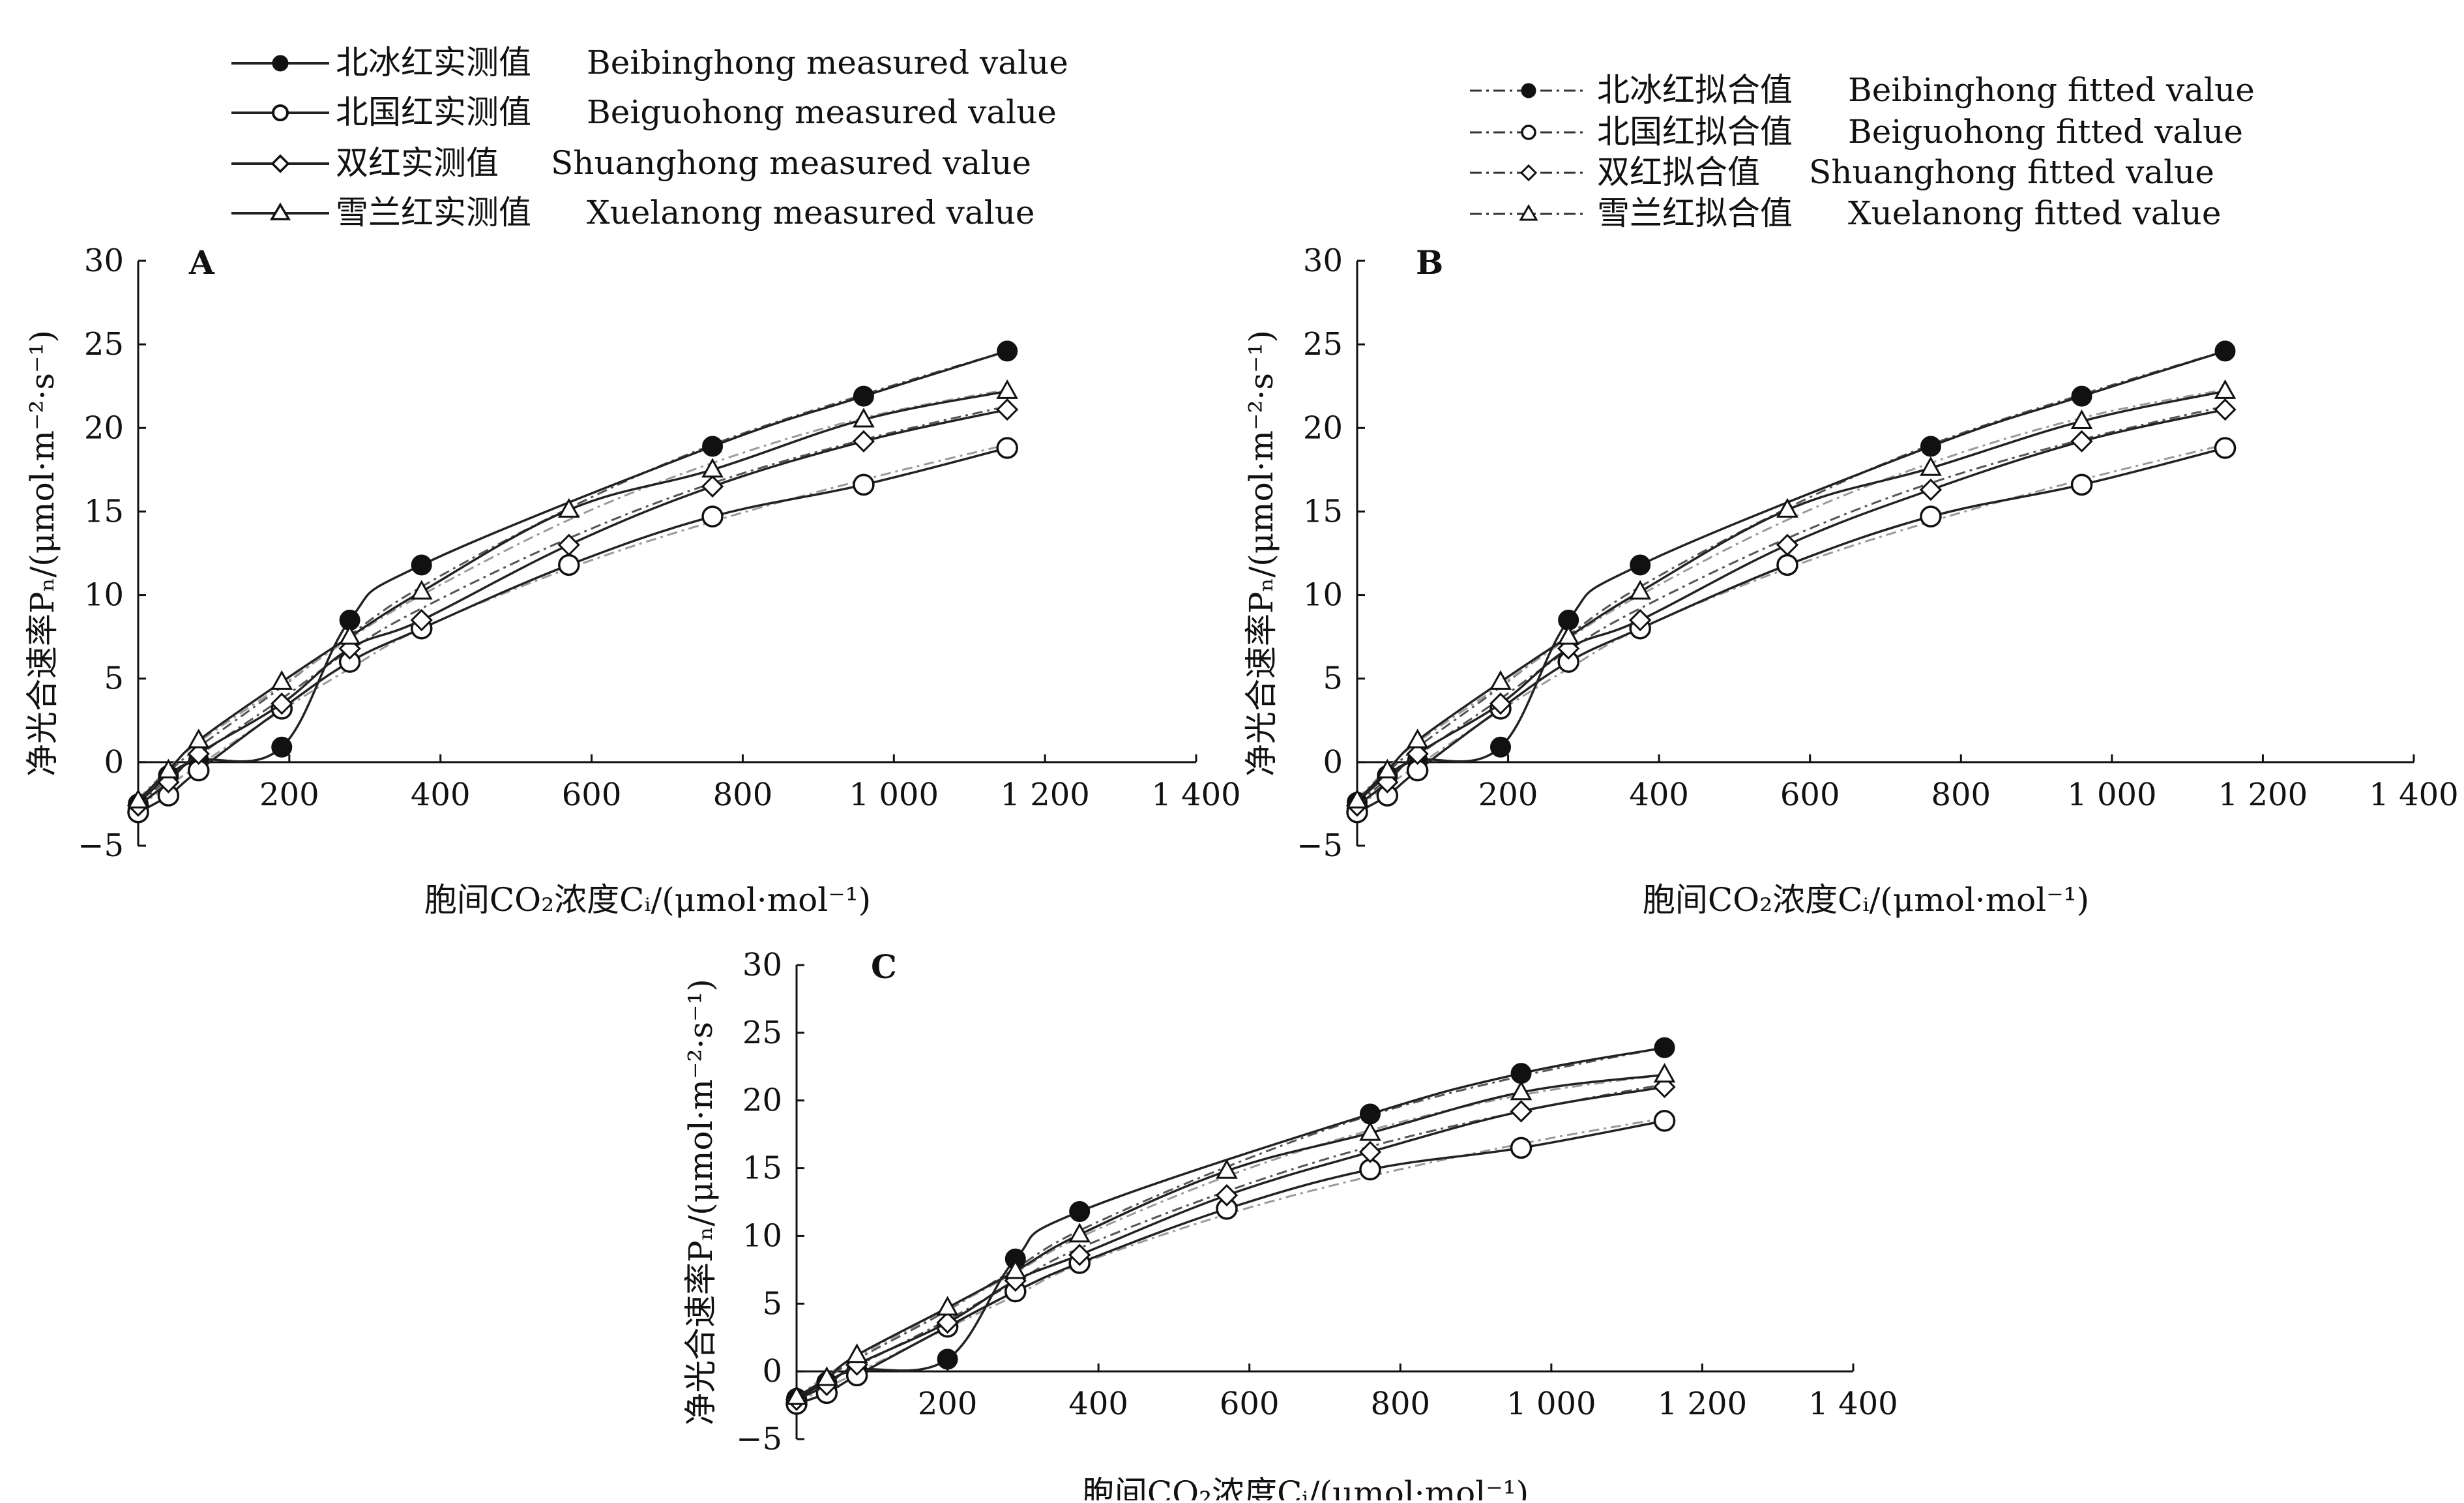 The image size is (2464, 1503). Describe the element at coordinates (1842, 172) in the screenshot. I see `legend-item-fitted: 双红拟合值 Shuanghong fitted value` at that location.